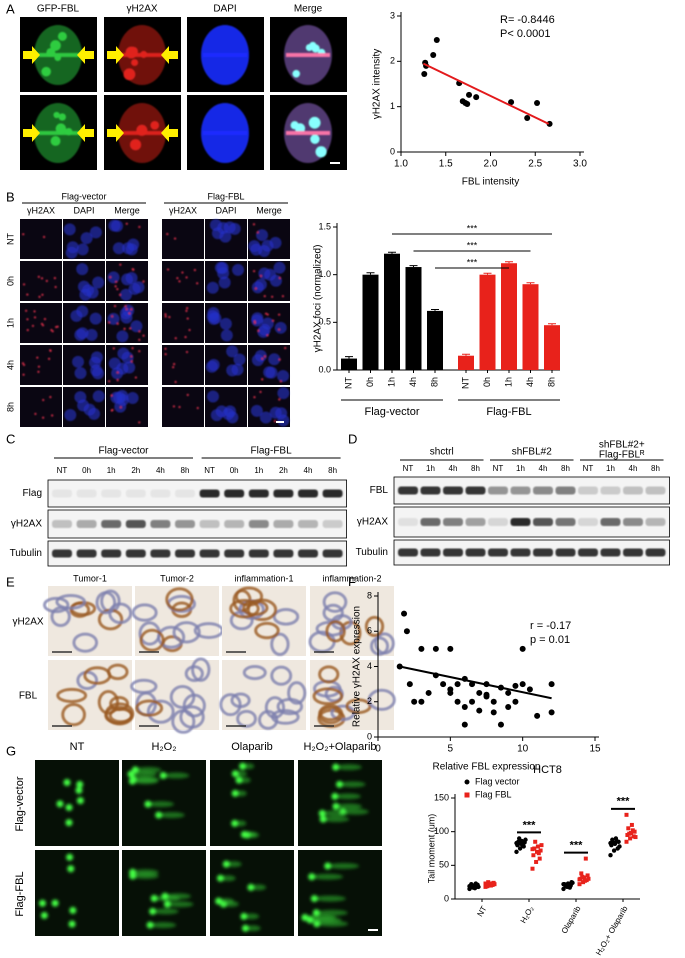 This screenshot has width=685, height=958. What do you see at coordinates (550, 640) in the screenshot?
I see `annotation: p = 0.01` at bounding box center [550, 640].